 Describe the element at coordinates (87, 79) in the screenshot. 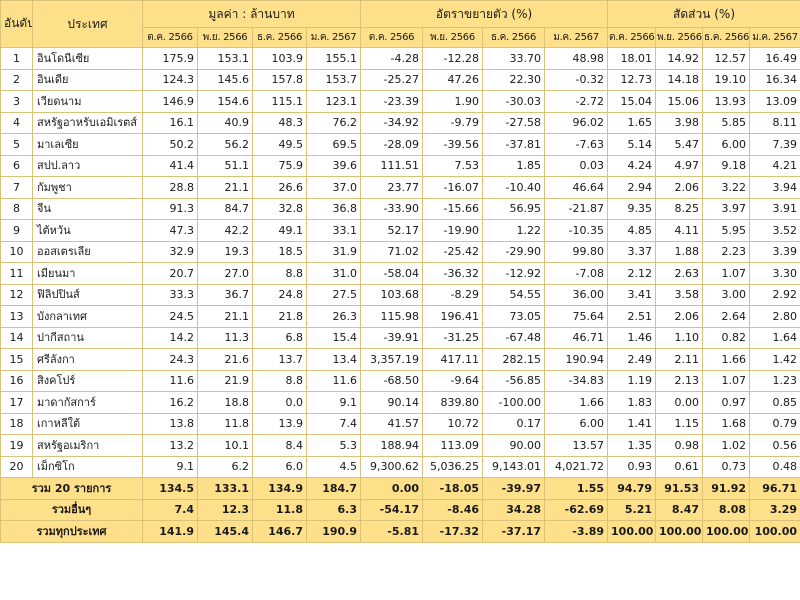

I see `country-cell: อินเดีย` at that location.